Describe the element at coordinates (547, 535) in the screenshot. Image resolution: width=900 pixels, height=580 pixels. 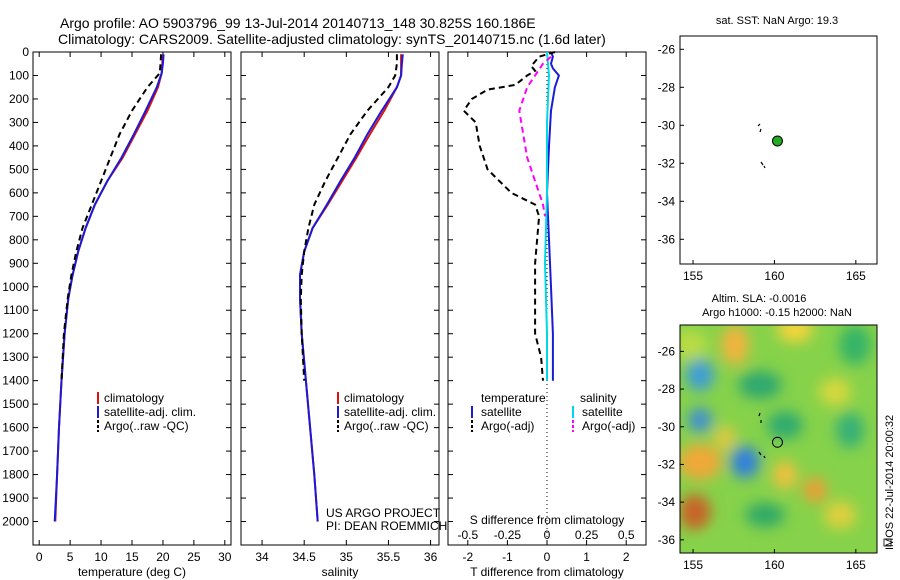
I see `salinity-diff-tick-label: 0` at that location.